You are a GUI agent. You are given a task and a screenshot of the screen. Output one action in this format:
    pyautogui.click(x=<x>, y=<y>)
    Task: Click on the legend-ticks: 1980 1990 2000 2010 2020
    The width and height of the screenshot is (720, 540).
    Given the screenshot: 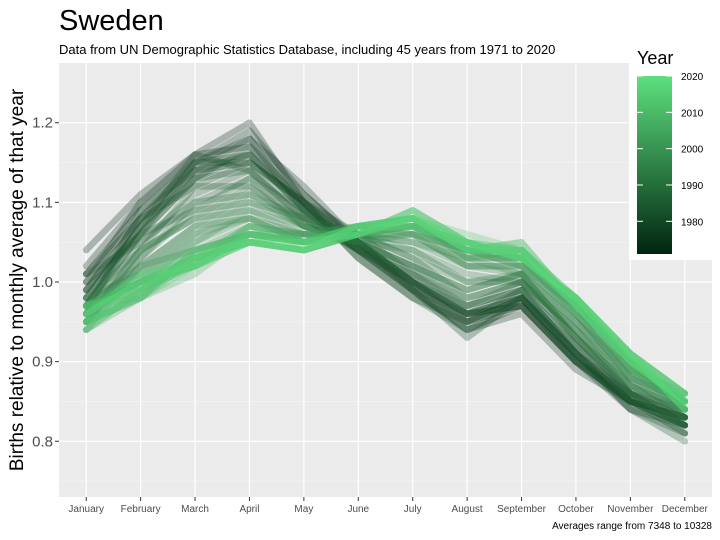 What is the action you would take?
    pyautogui.click(x=670, y=150)
    